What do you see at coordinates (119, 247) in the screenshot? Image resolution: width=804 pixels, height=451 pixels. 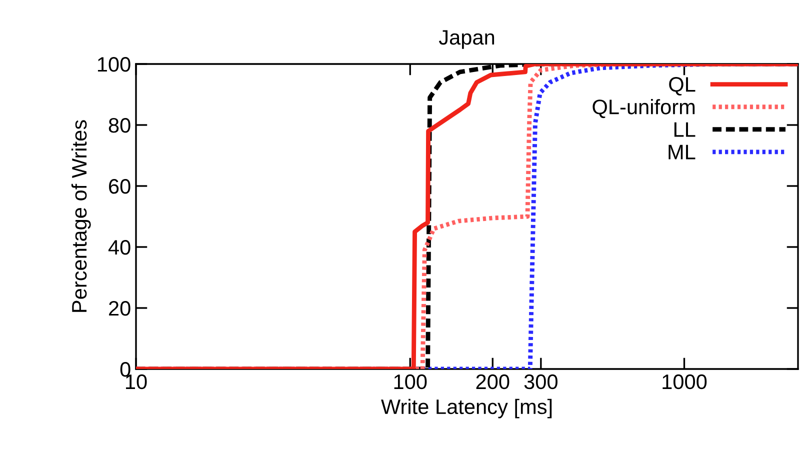 I see `y-tick-label: 40` at bounding box center [119, 247].